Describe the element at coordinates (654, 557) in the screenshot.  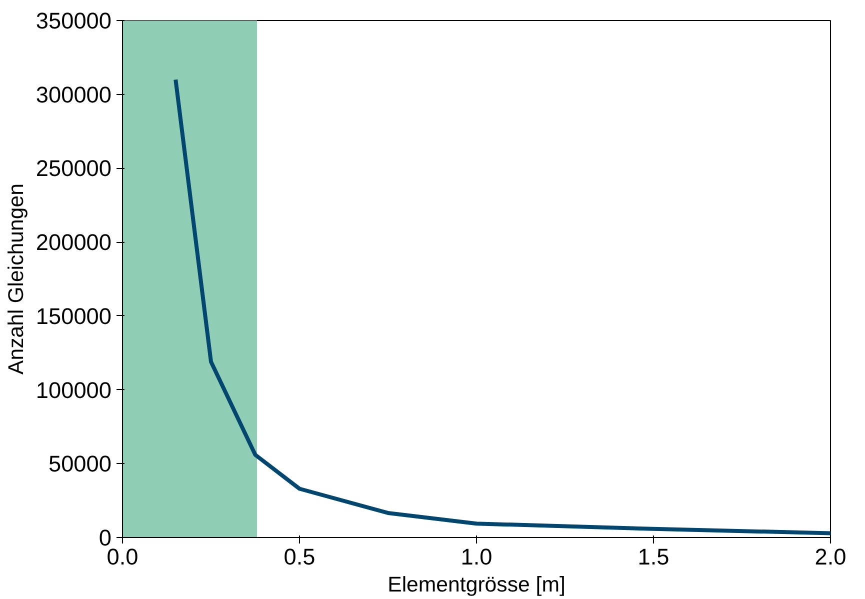
I see `x-tick-label: 1.5` at that location.